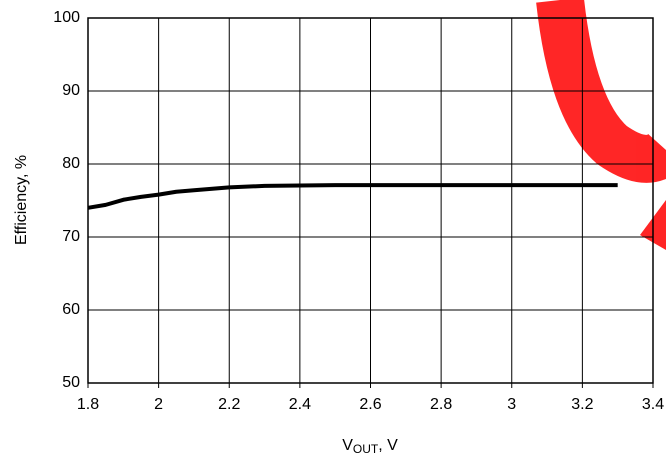 The height and width of the screenshot is (464, 666). Describe the element at coordinates (370, 404) in the screenshot. I see `x-tick-label: 2.6` at that location.